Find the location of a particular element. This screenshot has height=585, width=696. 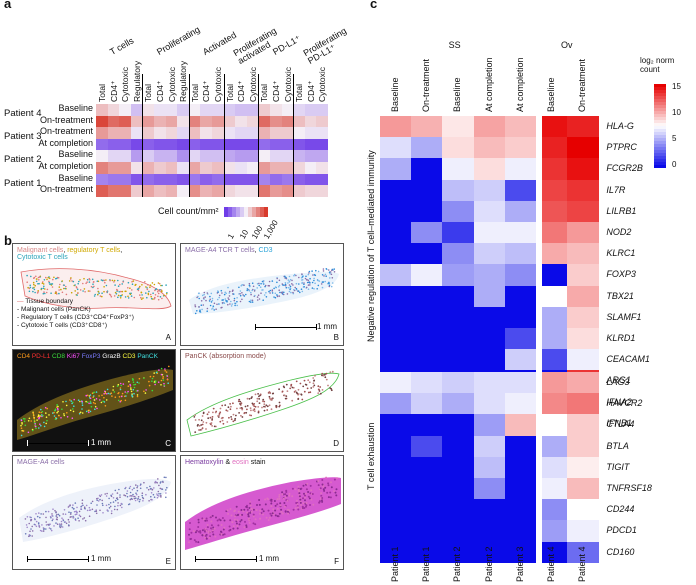

panel-c-gene-label: SLAMF1 is located at coordinates (624, 316).